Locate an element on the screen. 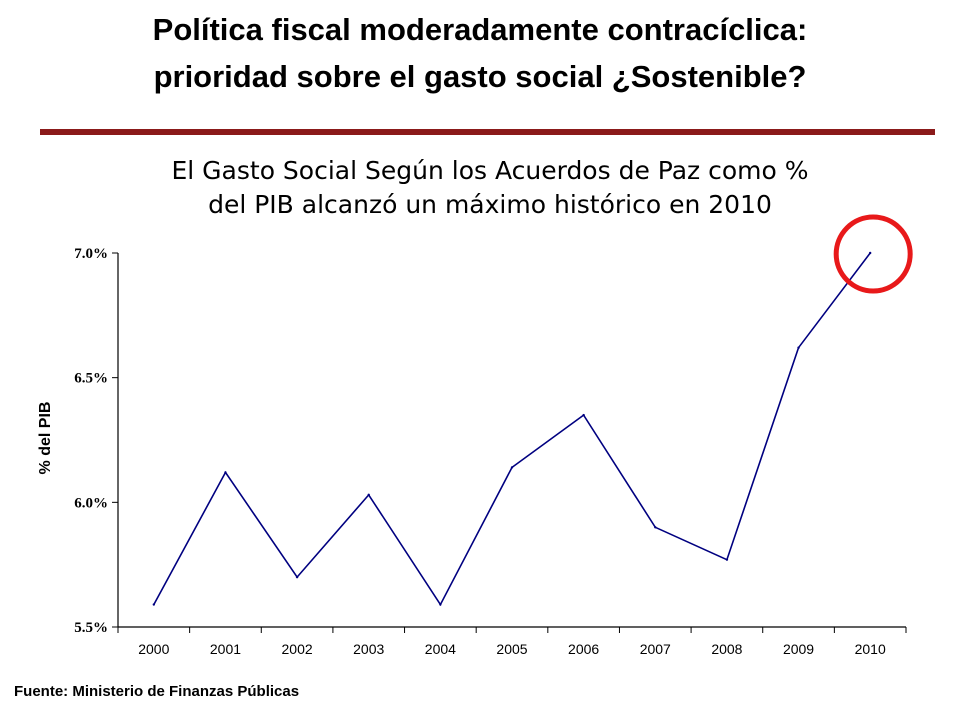  x-tick-label: 2001 is located at coordinates (225, 649).